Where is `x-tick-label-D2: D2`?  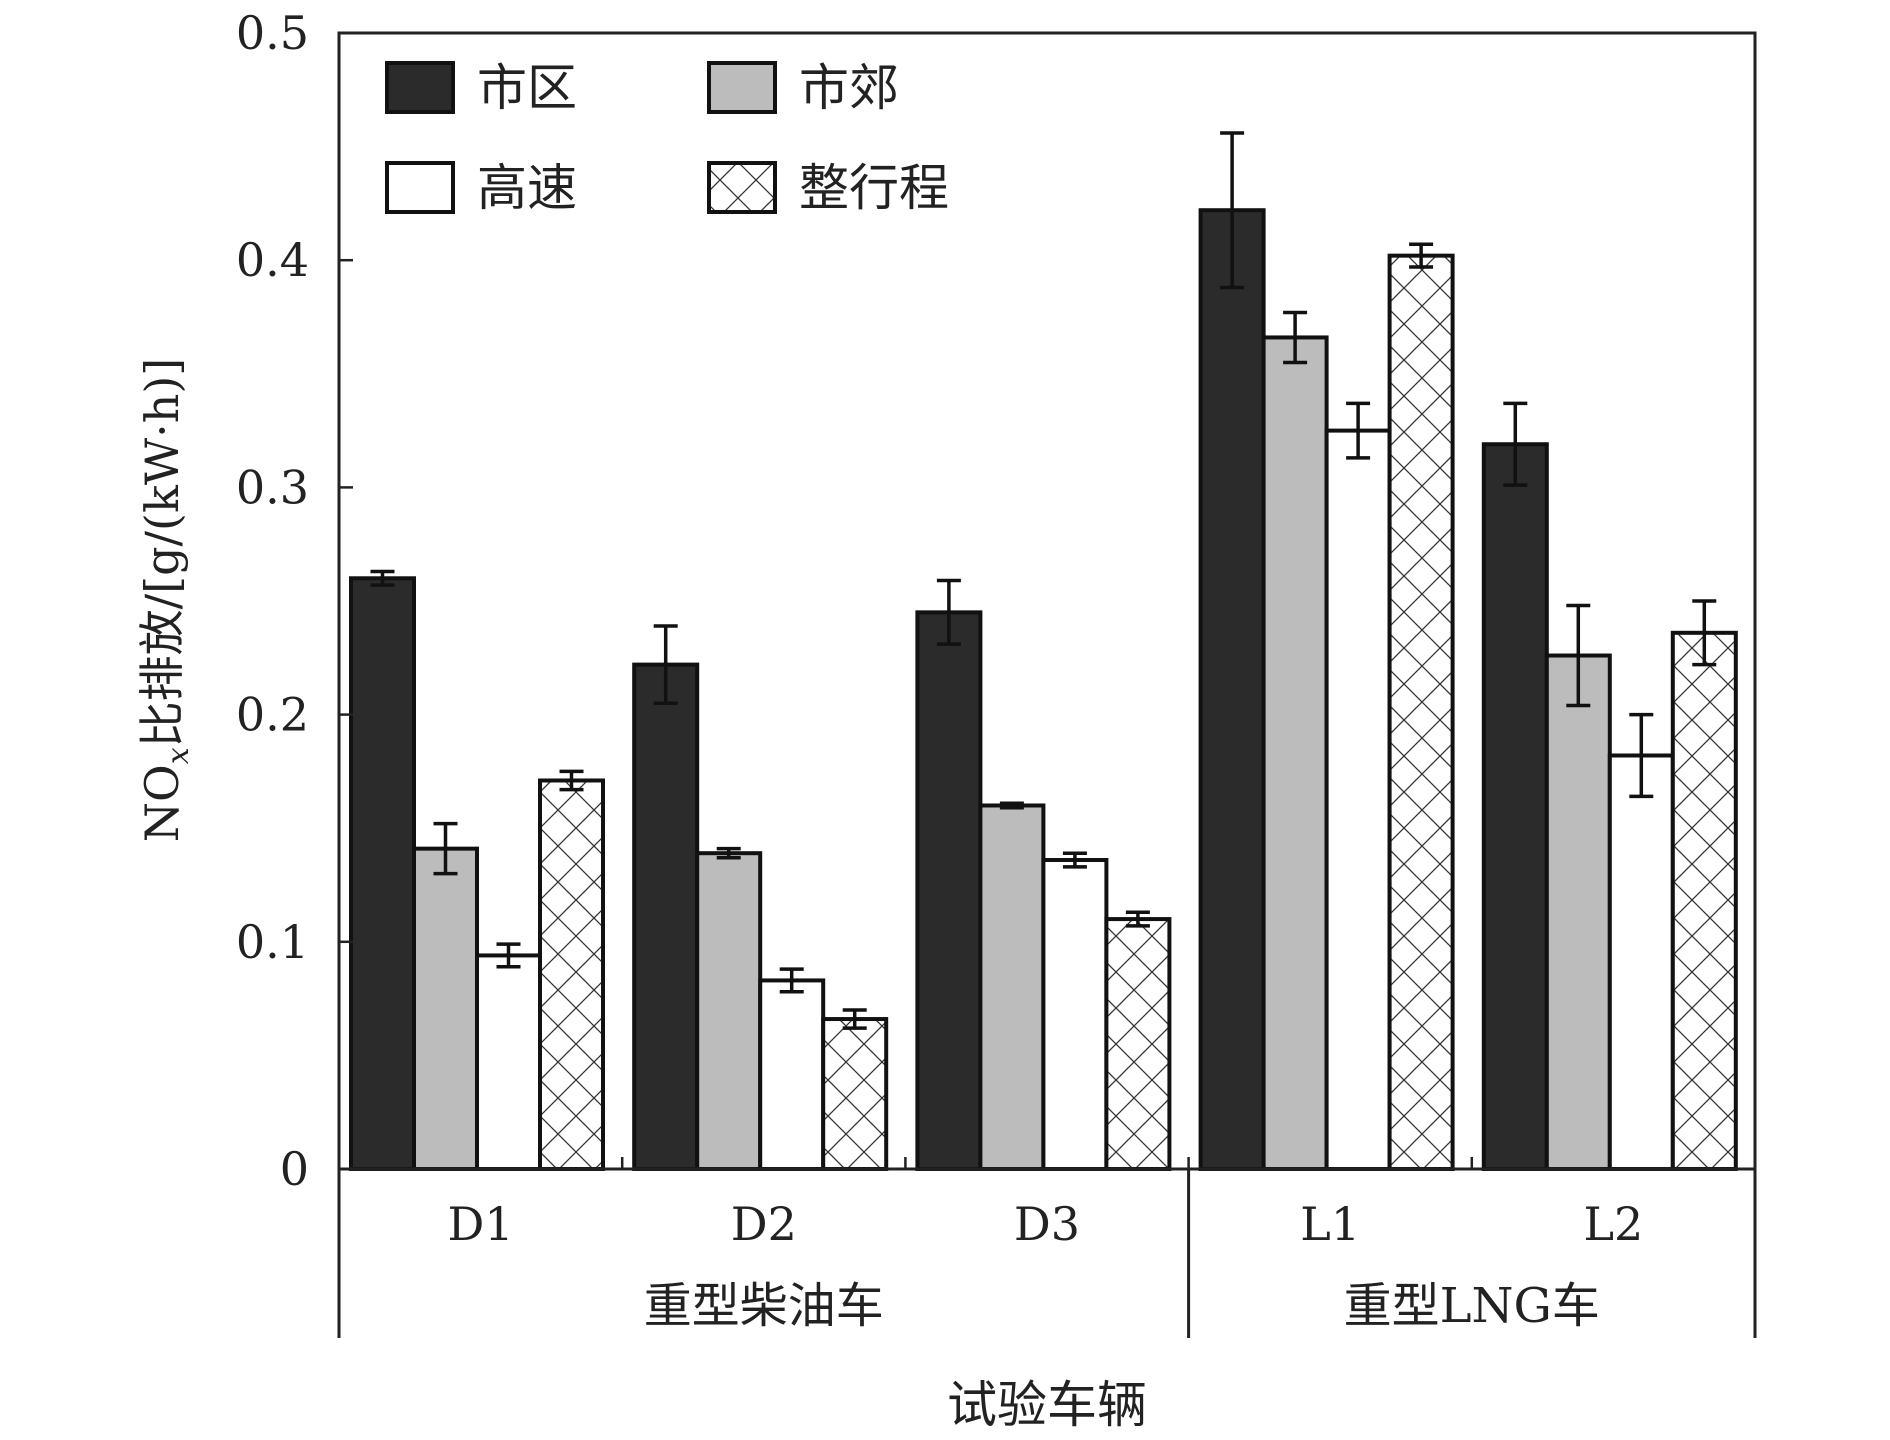
x-tick-label-D2: D2 is located at coordinates (764, 1224).